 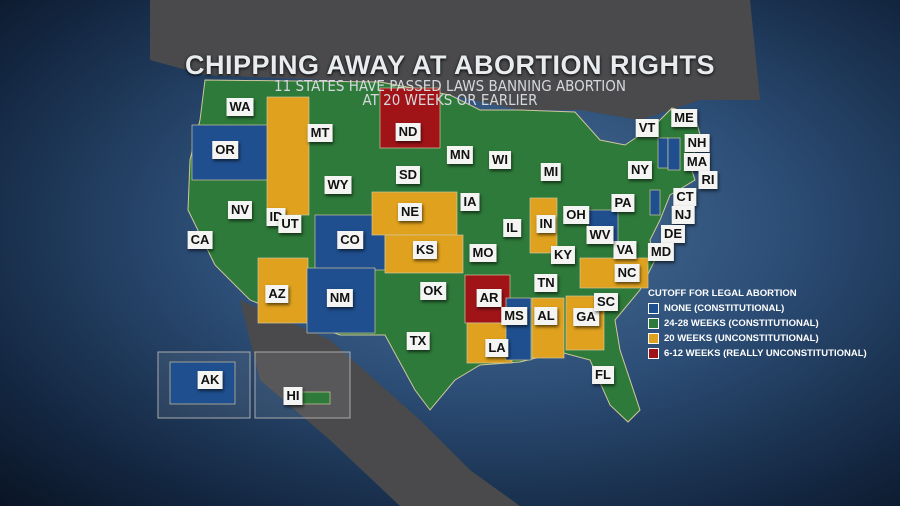 What do you see at coordinates (708, 180) in the screenshot?
I see `state-label-ri: RI` at bounding box center [708, 180].